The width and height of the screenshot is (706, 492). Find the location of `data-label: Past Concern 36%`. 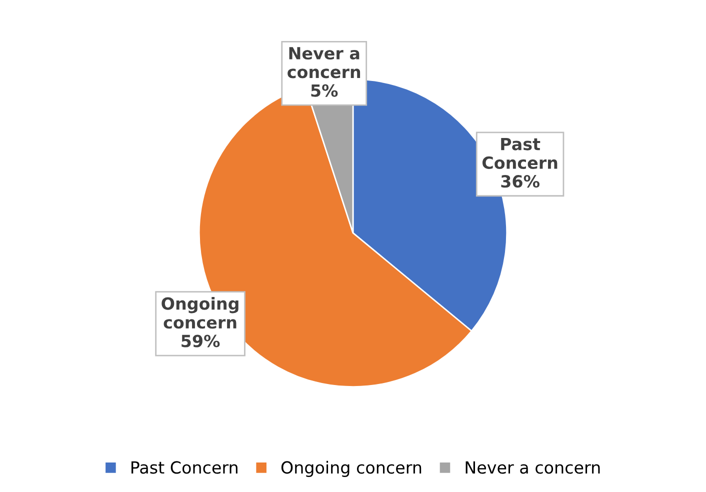

data-label: Past Concern 36% is located at coordinates (520, 163).